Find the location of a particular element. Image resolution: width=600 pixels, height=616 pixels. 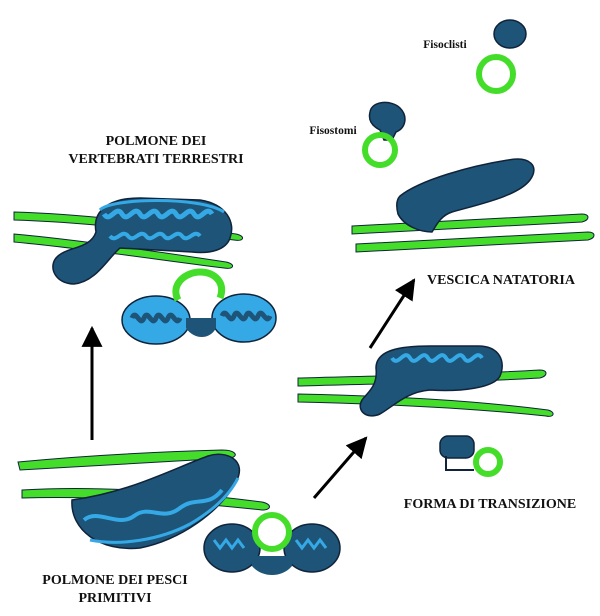

terrestrial-lung-label-line1: POLMONE DEI is located at coordinates (156, 141).